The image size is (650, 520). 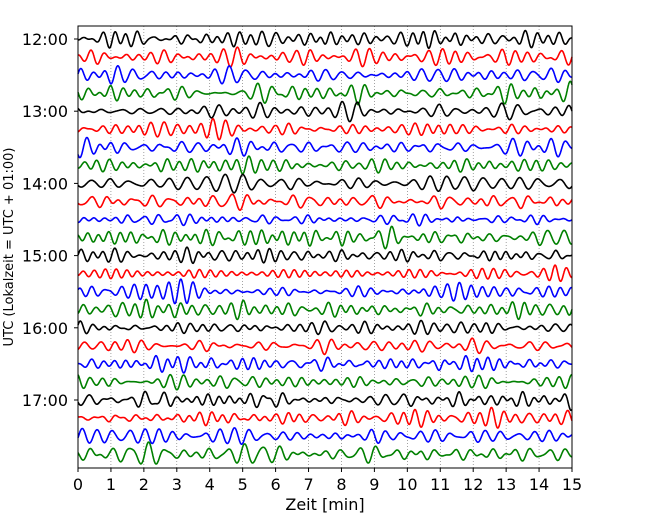 I want to click on y-tick-label-0: 12:00, so click(x=45, y=39).